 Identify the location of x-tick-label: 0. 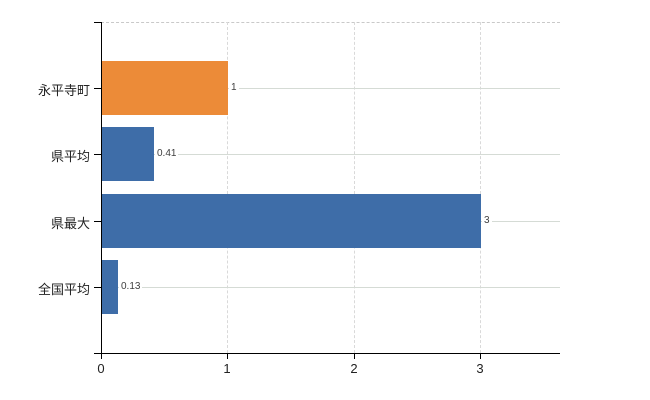
(101, 368).